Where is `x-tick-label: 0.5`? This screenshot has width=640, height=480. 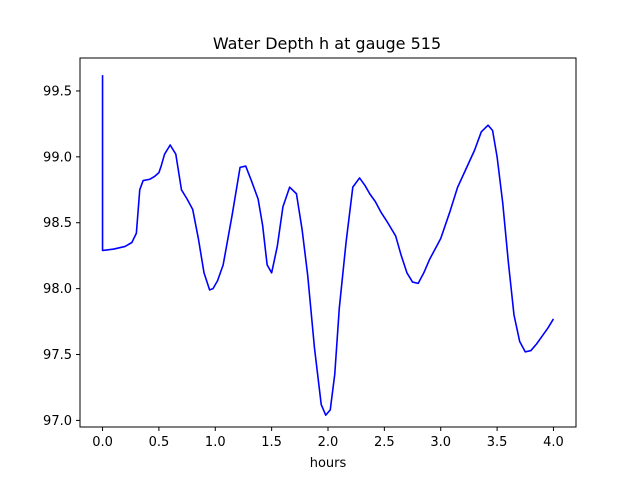
x-tick-label: 0.5 is located at coordinates (159, 442).